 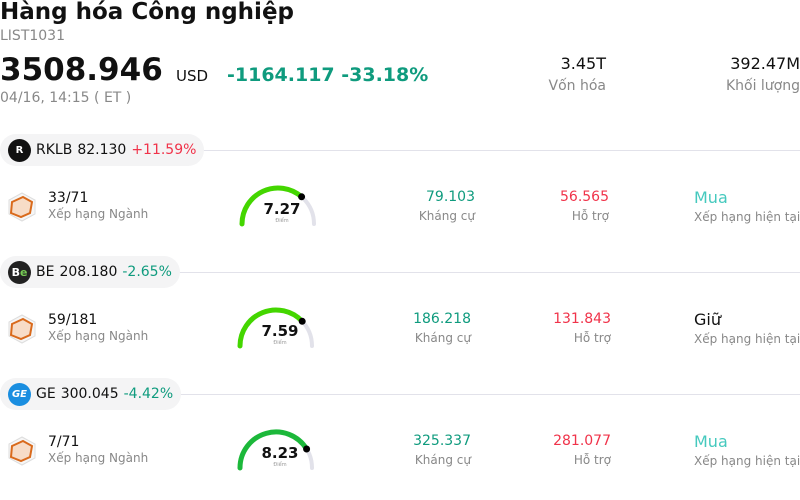 I want to click on price-change: -1164.117 -33.18%, so click(x=328, y=75).